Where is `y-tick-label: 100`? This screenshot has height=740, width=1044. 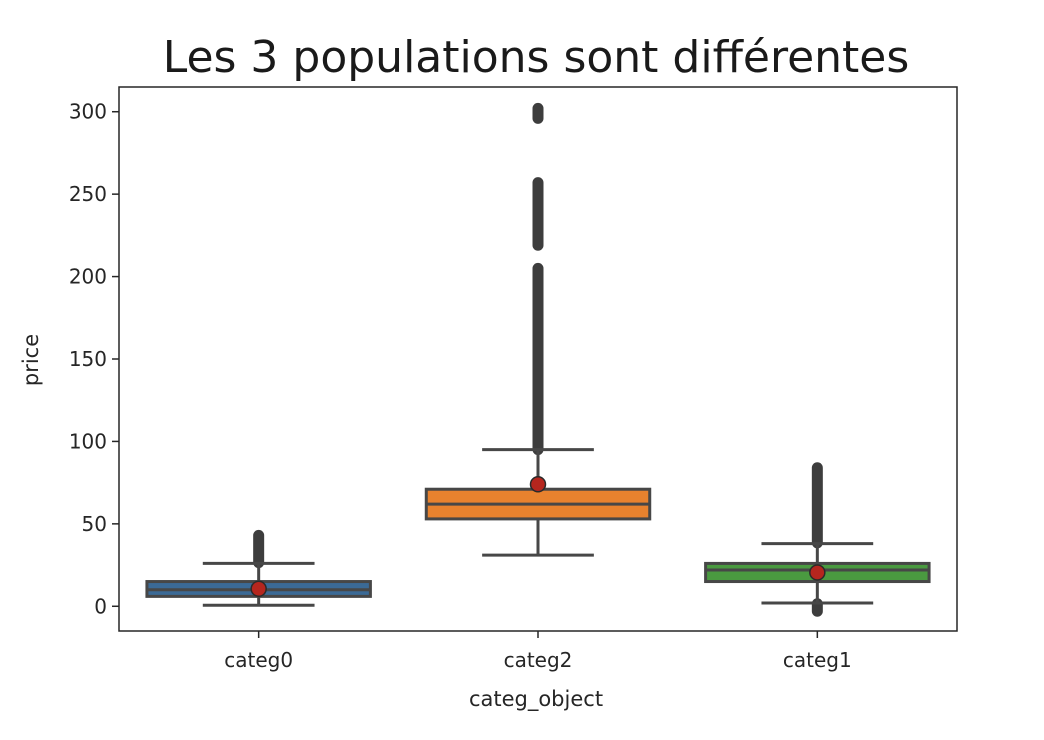 y-tick-label: 100 is located at coordinates (88, 441).